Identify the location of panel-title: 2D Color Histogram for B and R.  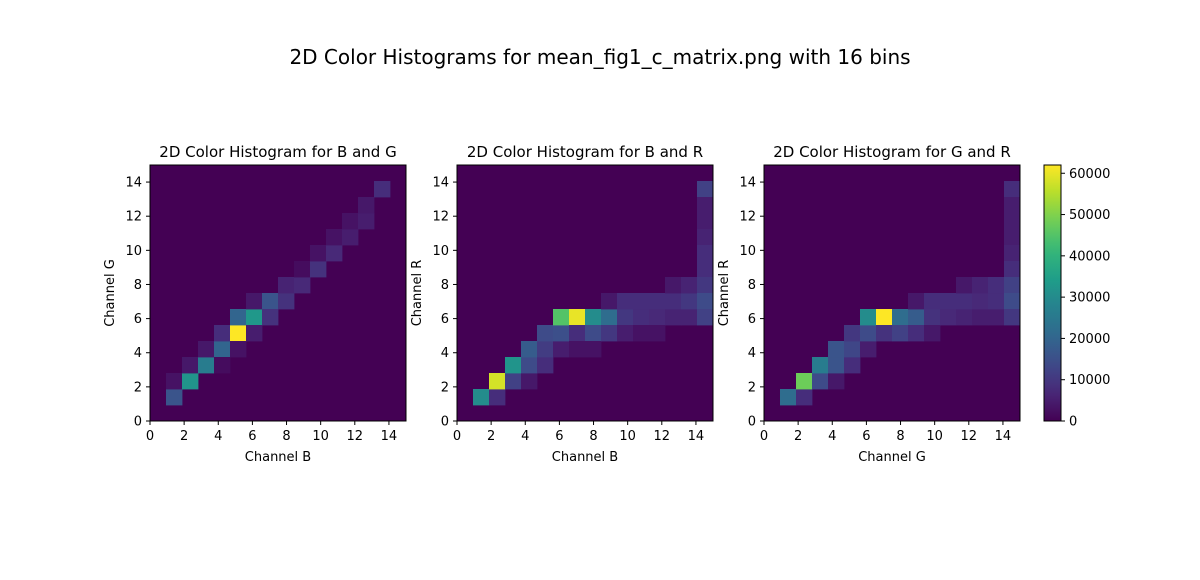
(585, 152).